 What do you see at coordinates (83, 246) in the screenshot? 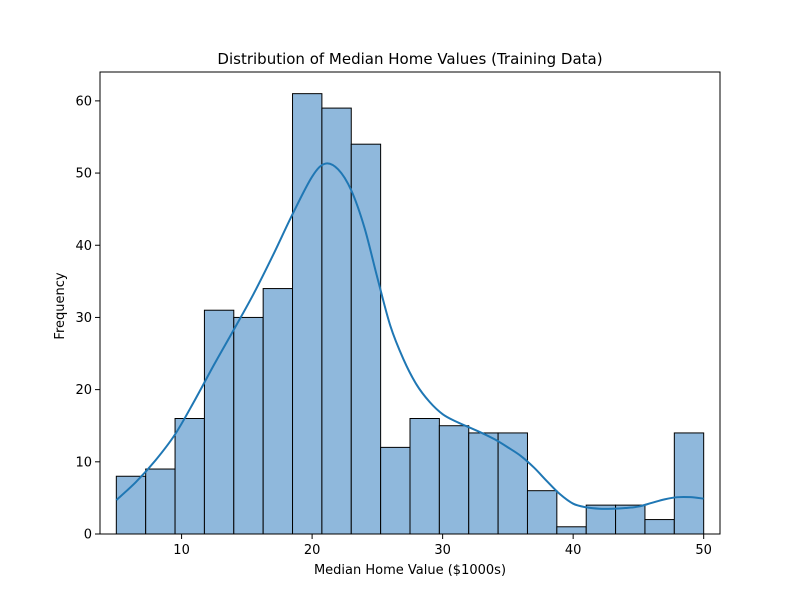
I see `y-tick-label: 40` at bounding box center [83, 246].